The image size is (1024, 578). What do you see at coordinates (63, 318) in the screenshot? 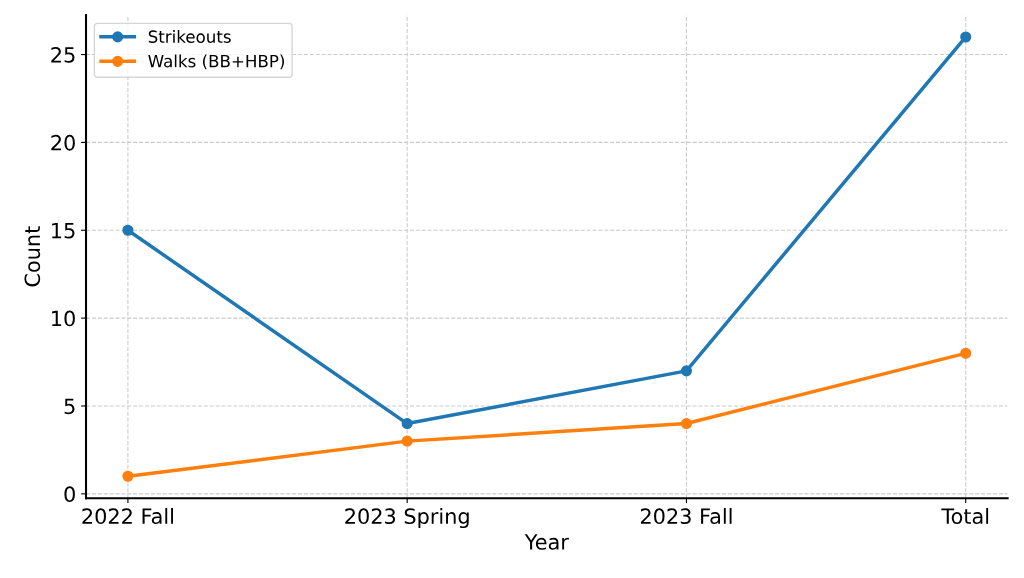
I see `y-tick-label: 10` at bounding box center [63, 318].